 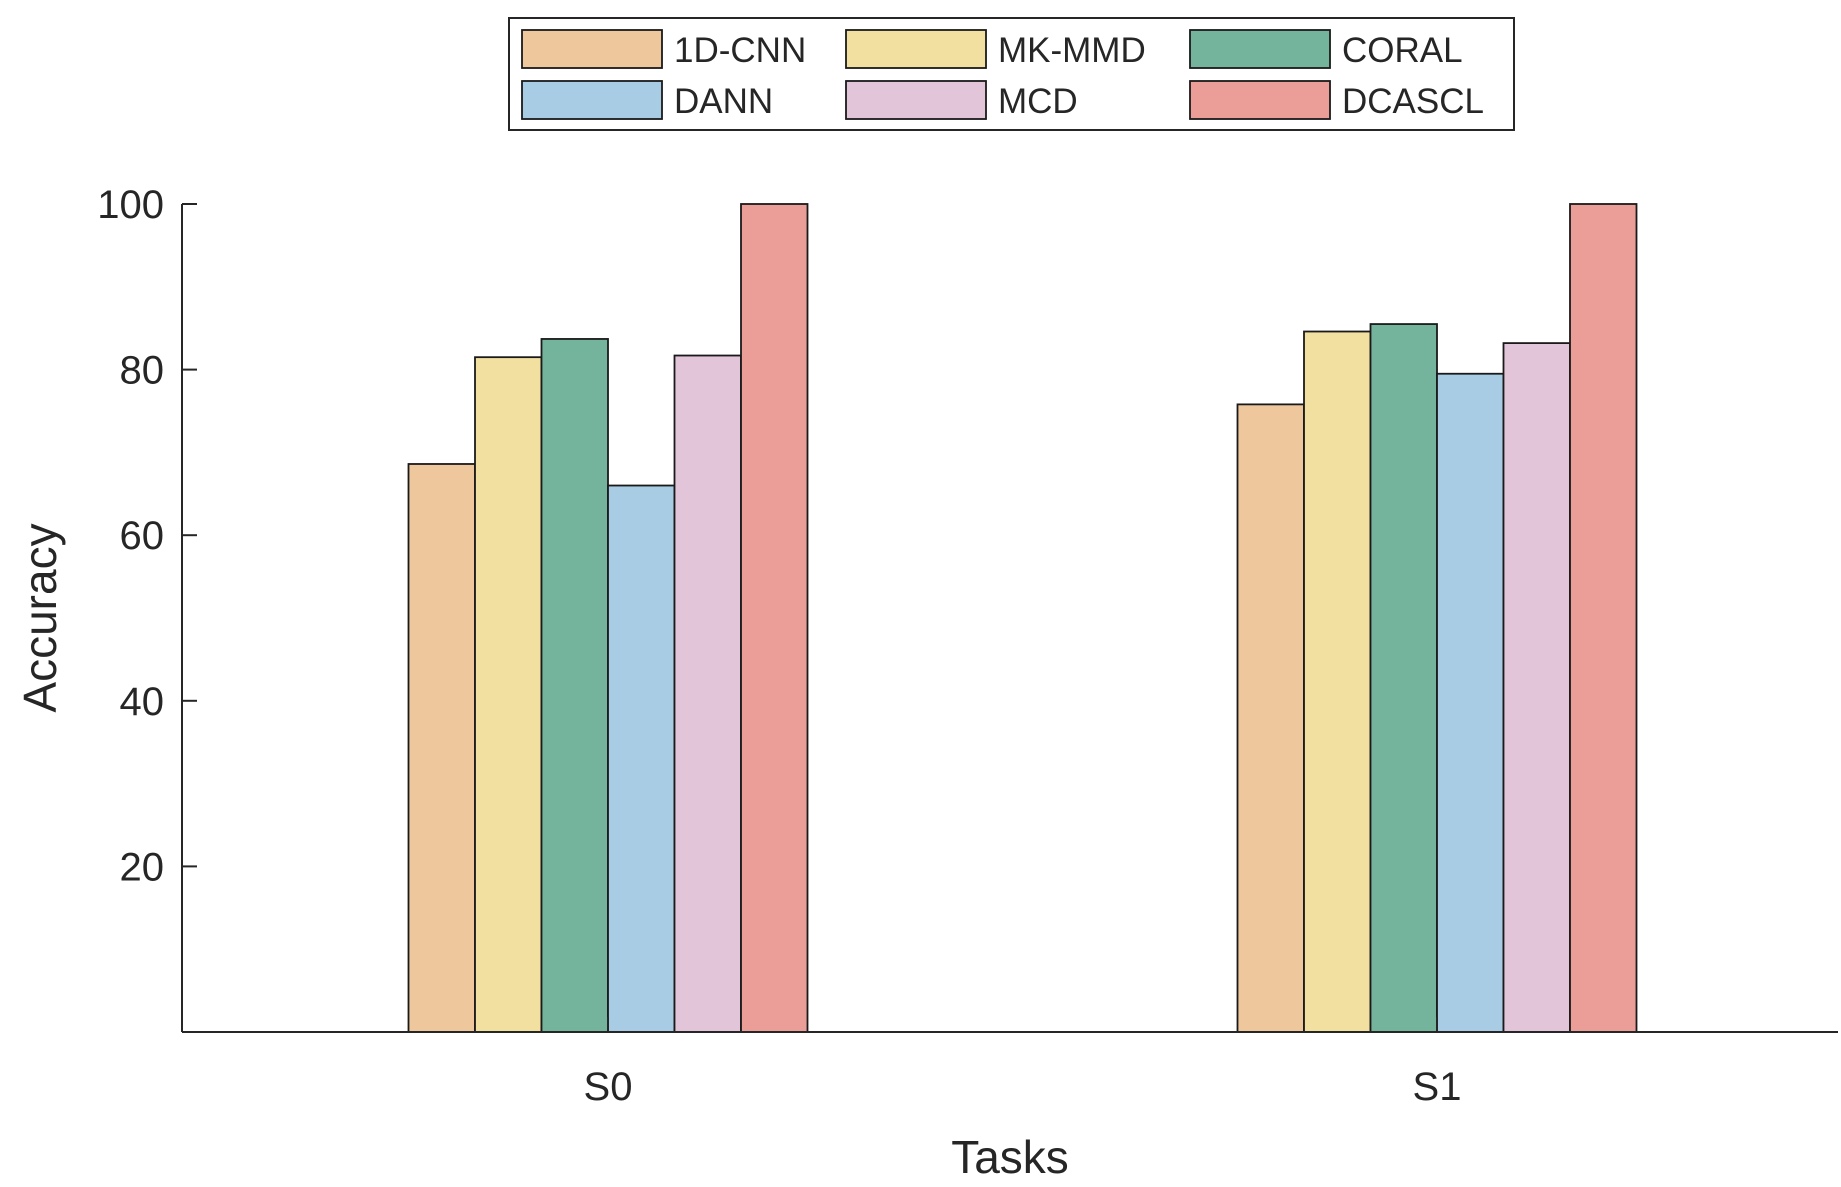 What do you see at coordinates (1010, 1157) in the screenshot?
I see `x-axis-title: Tasks` at bounding box center [1010, 1157].